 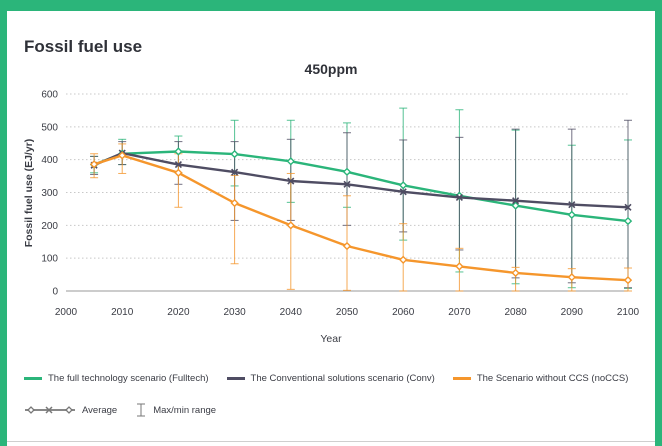 What do you see at coordinates (55, 292) in the screenshot?
I see `y-tick-label: 0` at bounding box center [55, 292].